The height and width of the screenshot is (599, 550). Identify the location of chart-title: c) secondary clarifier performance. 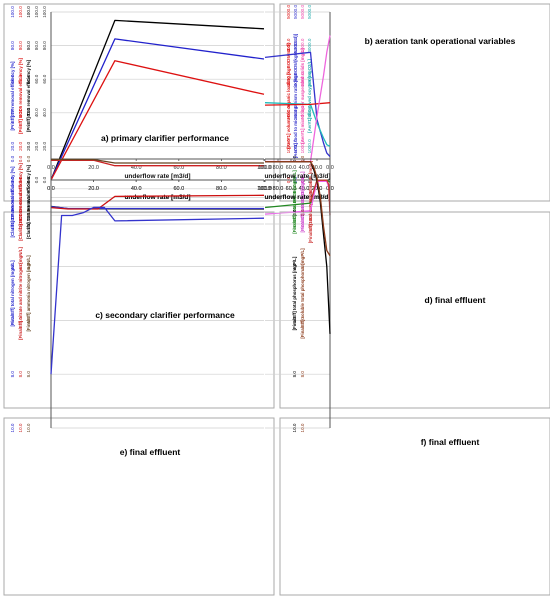
(165, 315).